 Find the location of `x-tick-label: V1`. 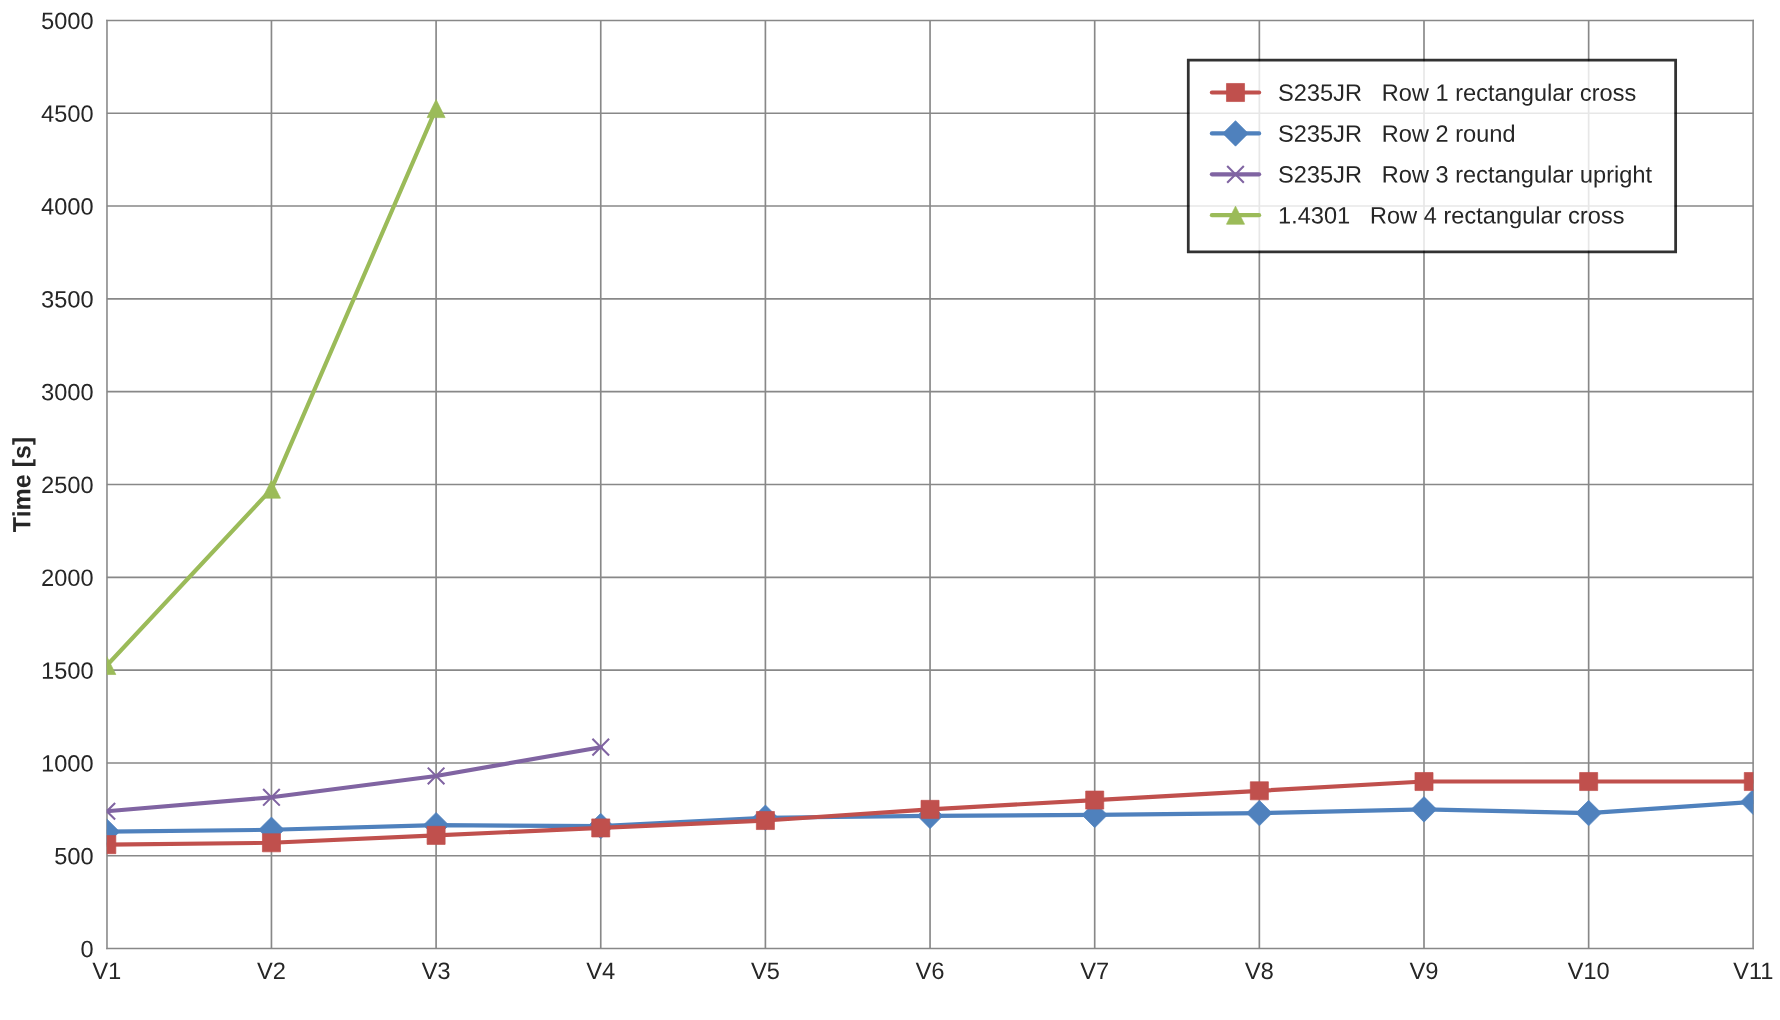

x-tick-label: V1 is located at coordinates (106, 970).